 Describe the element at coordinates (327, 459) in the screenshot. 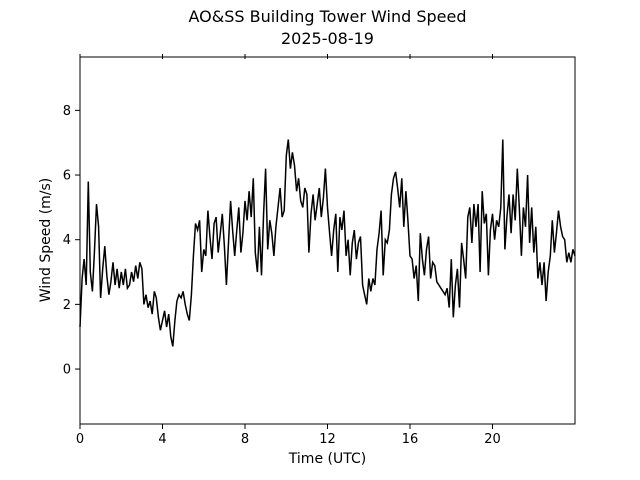

I see `x-axis-label: Time (UTC)` at that location.